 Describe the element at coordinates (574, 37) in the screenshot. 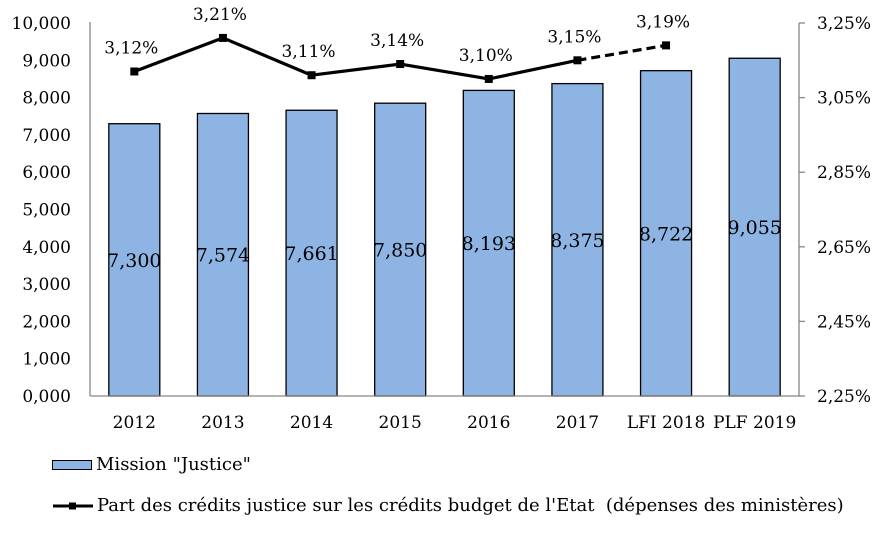

I see `line-data-label: 3,15%` at that location.